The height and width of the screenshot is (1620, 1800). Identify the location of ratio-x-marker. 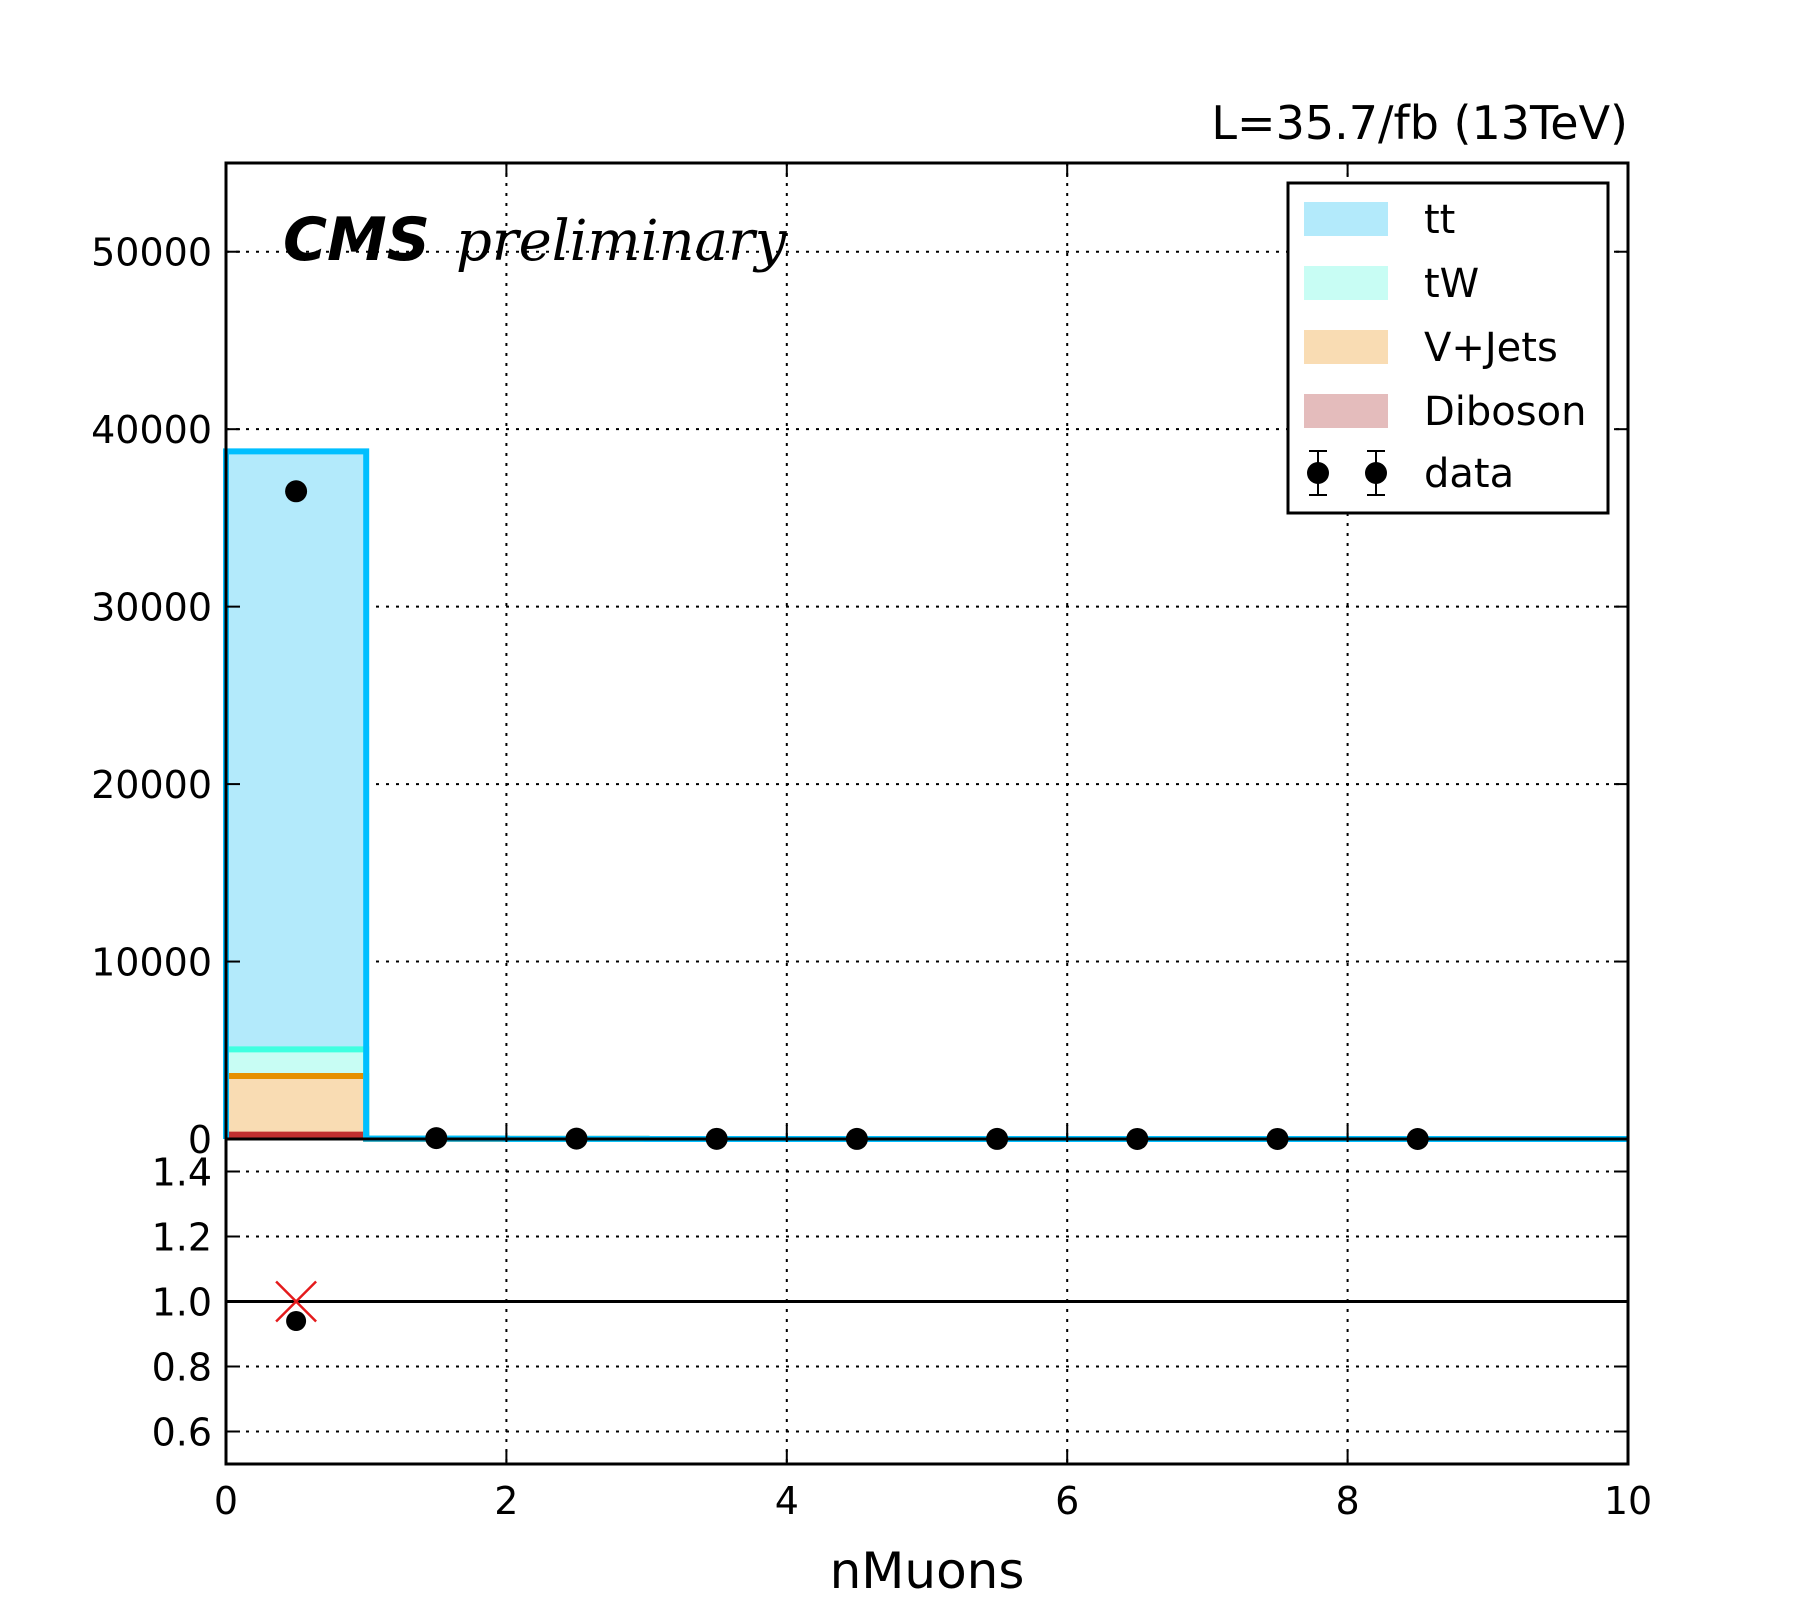
(296, 1301).